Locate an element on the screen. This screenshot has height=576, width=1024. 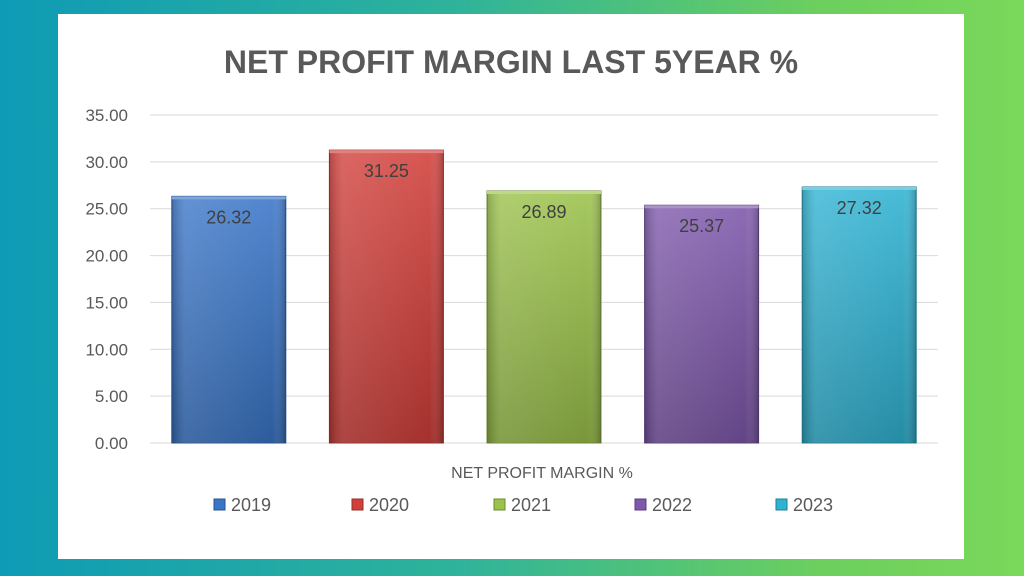
bar-2021-shine is located at coordinates (544, 317).